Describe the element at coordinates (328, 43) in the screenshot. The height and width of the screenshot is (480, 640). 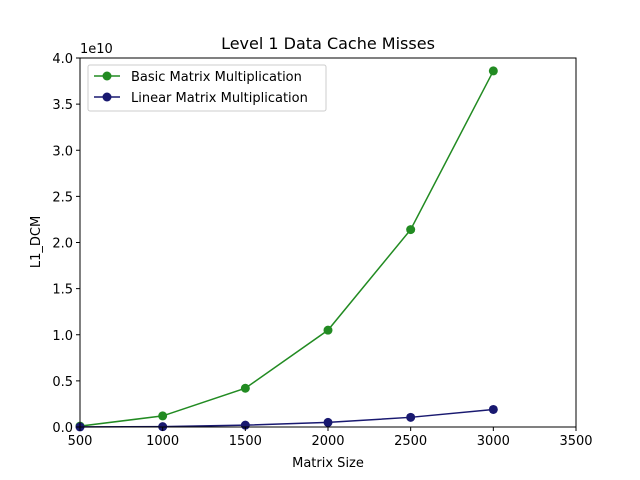
I see `chart-title: Level 1 Data Cache Misses` at that location.